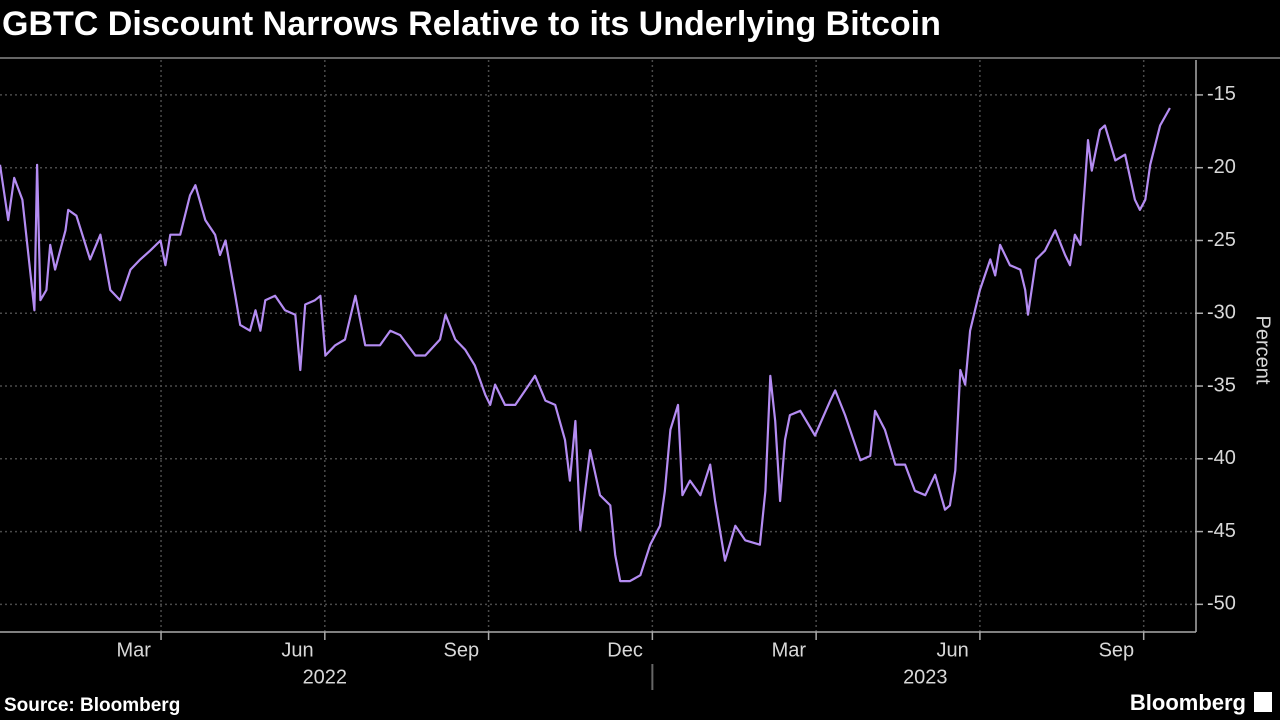 Image resolution: width=1280 pixels, height=720 pixels. I want to click on y-tick-label: -15, so click(1221, 94).